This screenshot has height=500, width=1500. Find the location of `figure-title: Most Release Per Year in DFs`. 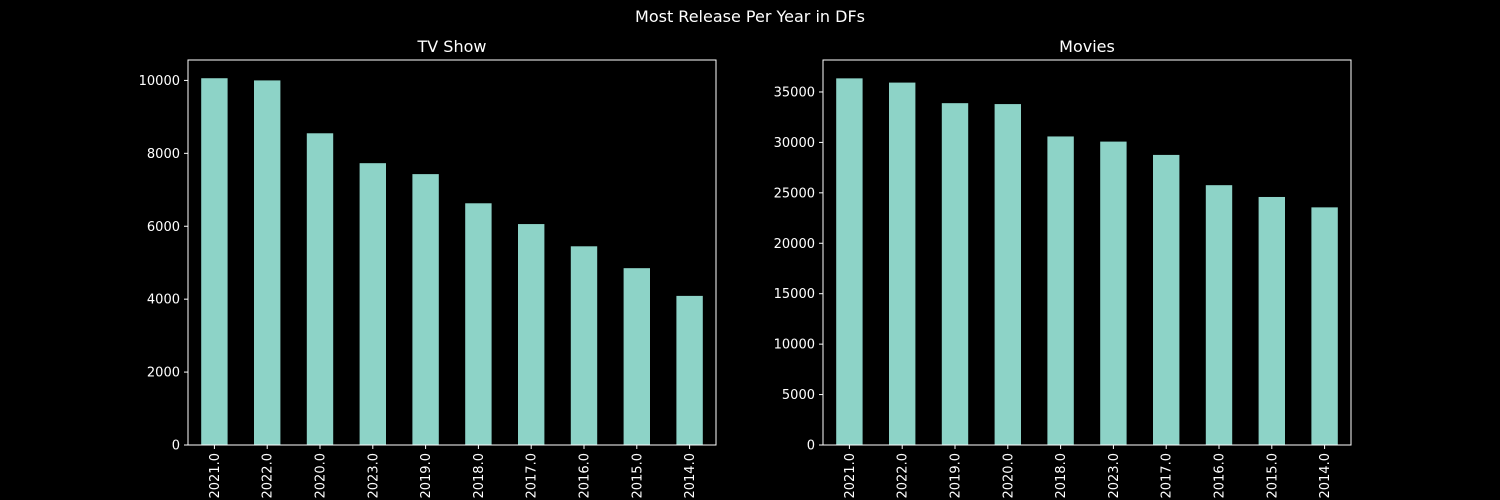

figure-title: Most Release Per Year in DFs is located at coordinates (750, 16).